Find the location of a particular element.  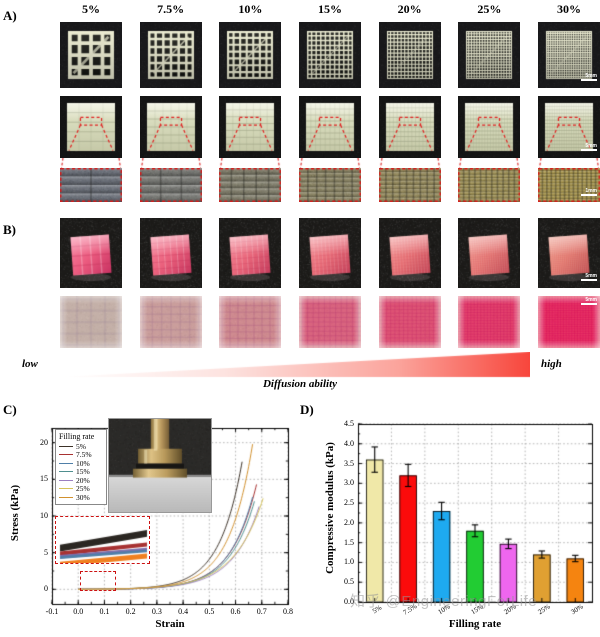

panel-d-ytick-0: 0.0 is located at coordinates (349, 601).